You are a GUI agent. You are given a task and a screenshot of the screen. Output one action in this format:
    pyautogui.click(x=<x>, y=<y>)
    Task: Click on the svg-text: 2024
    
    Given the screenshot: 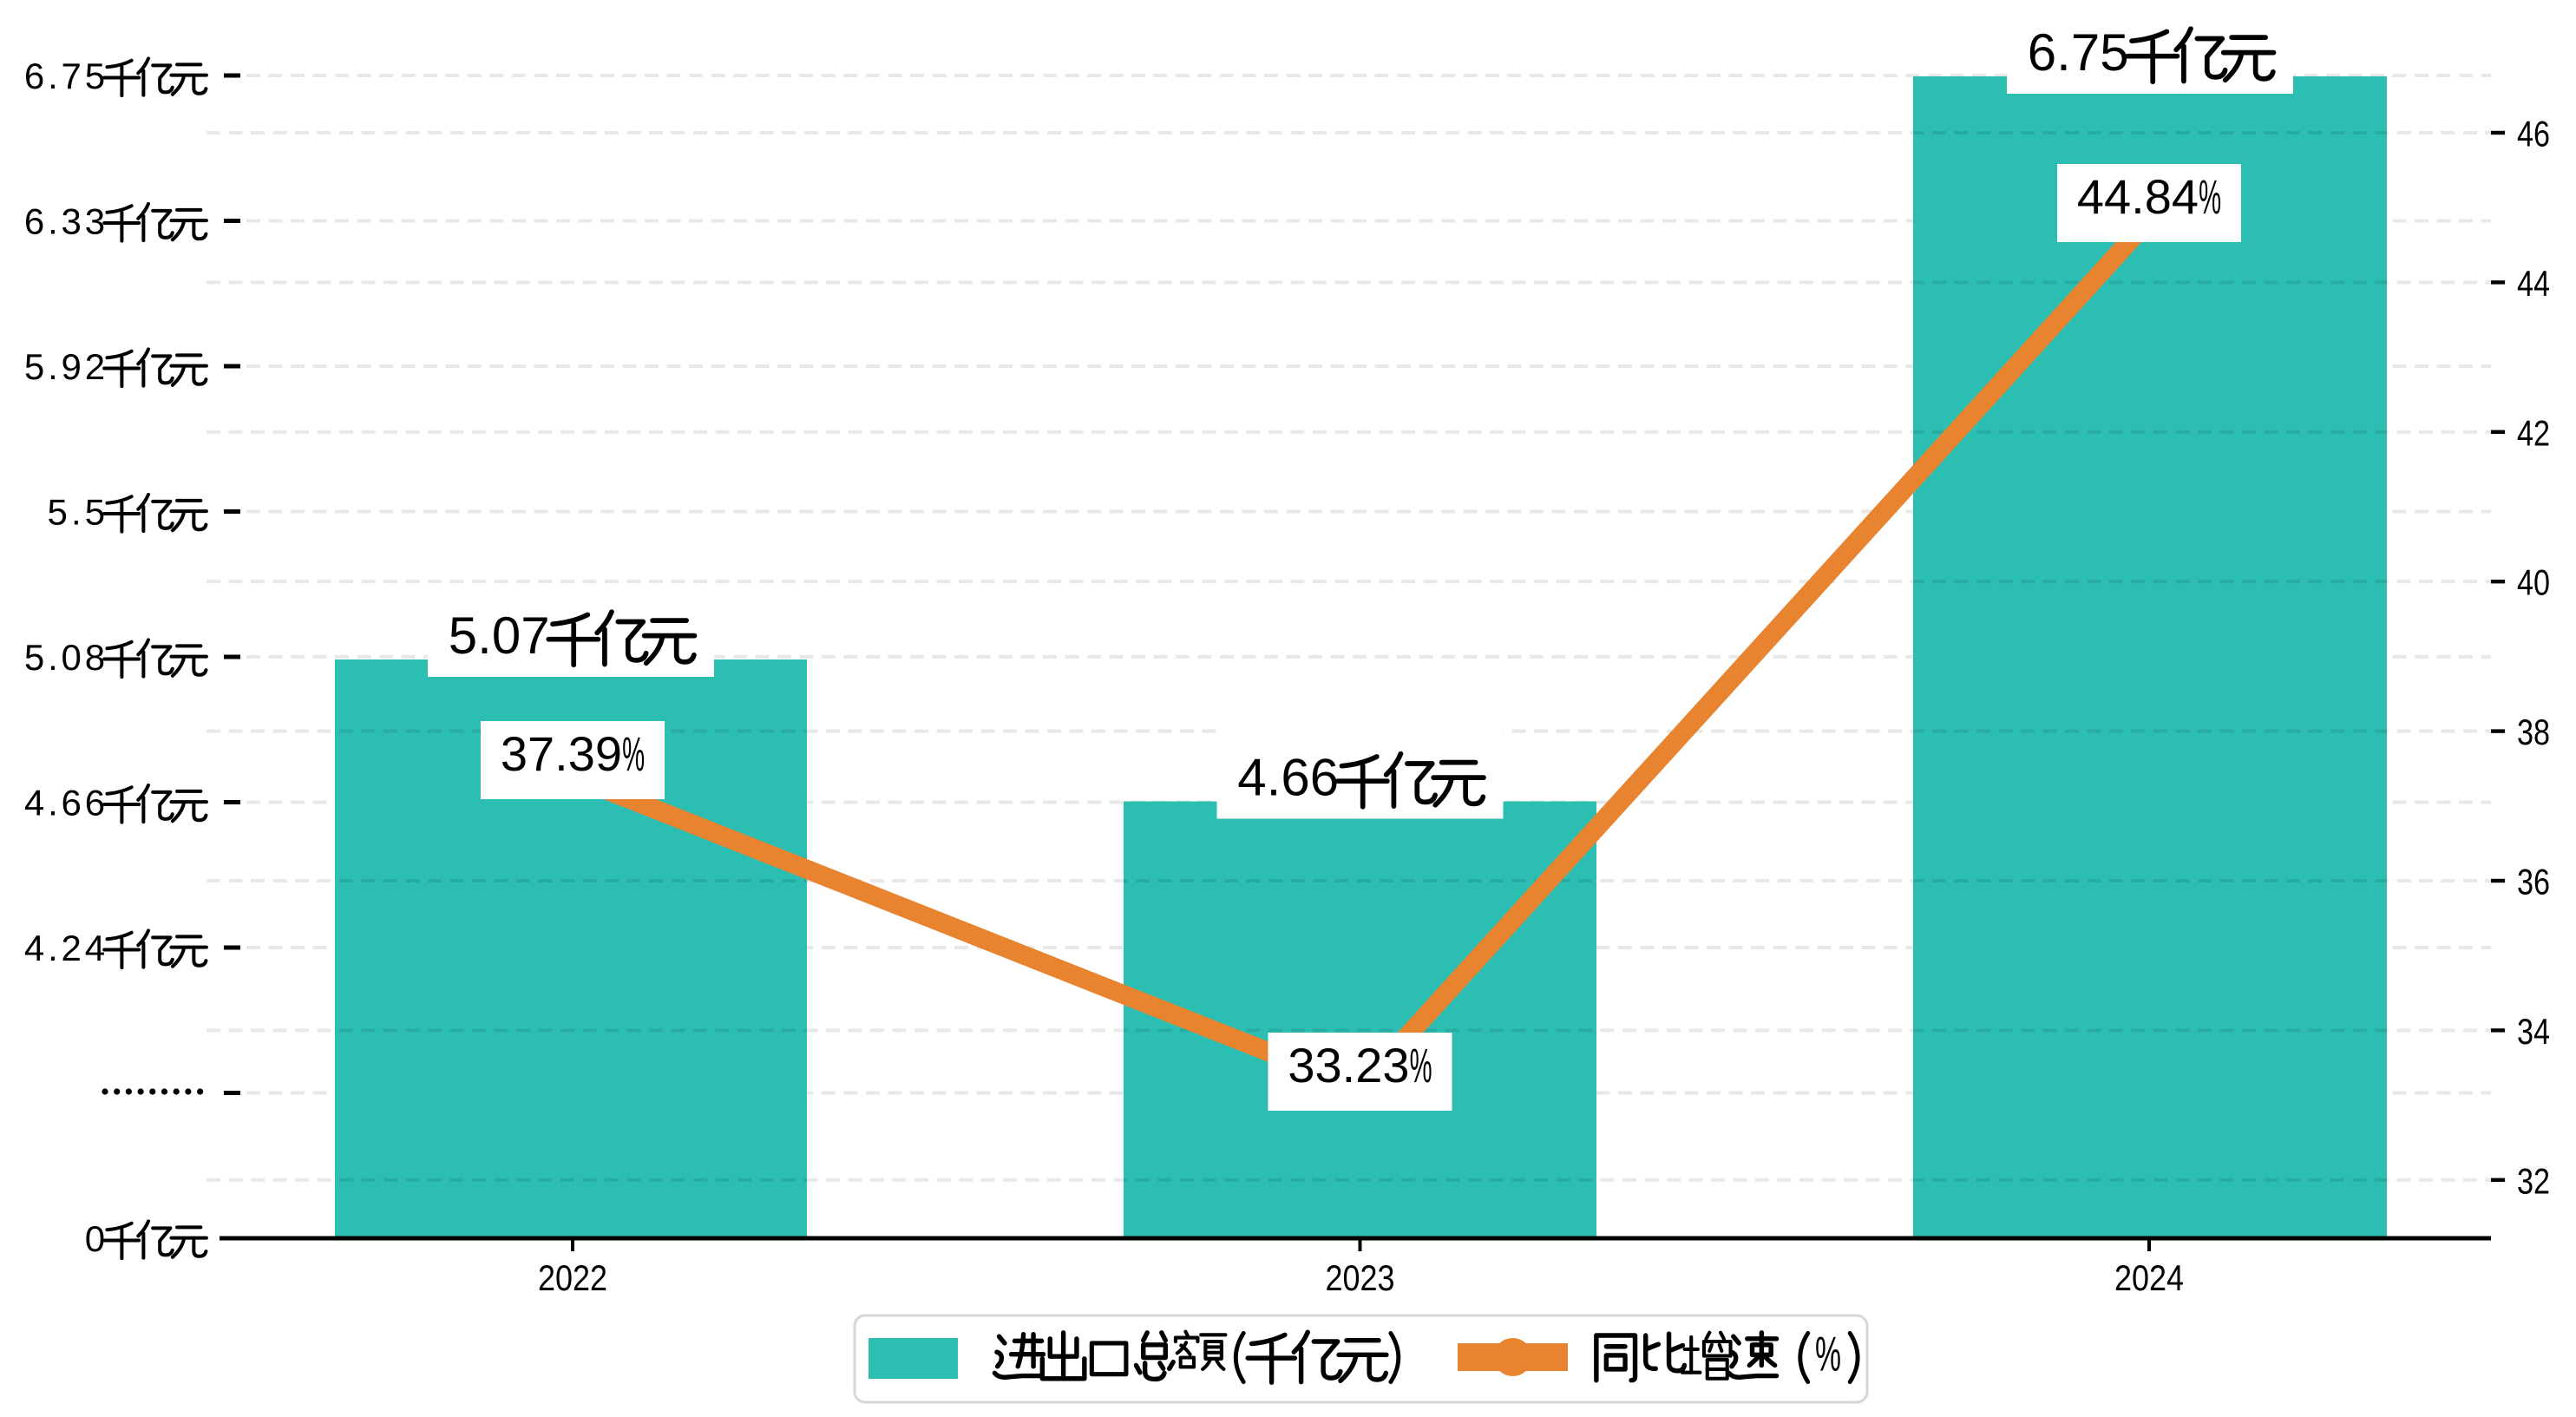 What is the action you would take?
    pyautogui.click(x=2149, y=1277)
    